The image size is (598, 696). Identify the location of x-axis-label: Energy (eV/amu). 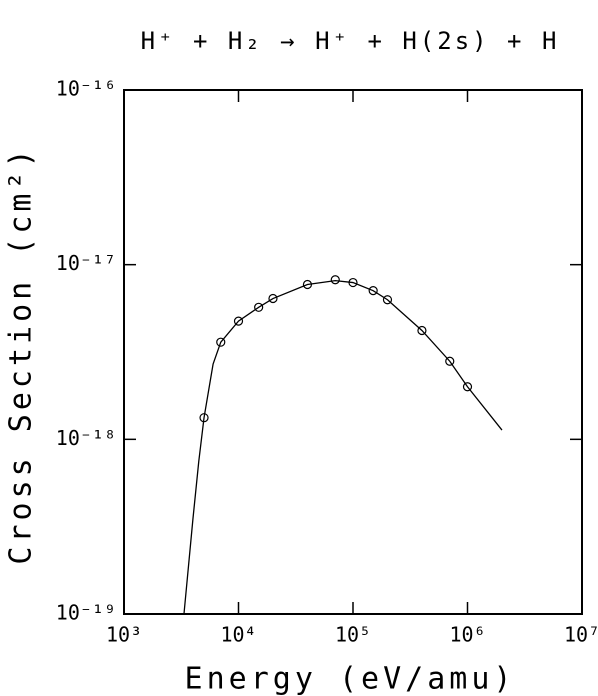
(350, 679).